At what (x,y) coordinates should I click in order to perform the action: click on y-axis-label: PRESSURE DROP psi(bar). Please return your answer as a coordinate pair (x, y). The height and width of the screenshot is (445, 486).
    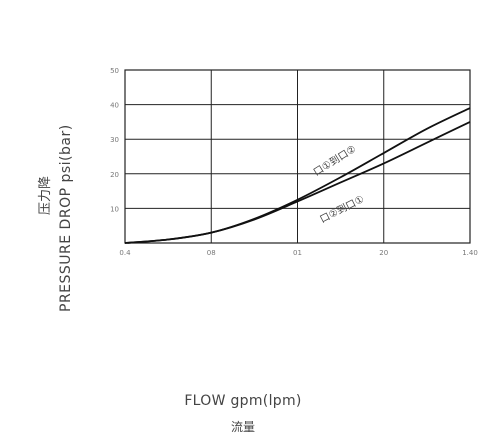
    Looking at the image, I should click on (66, 218).